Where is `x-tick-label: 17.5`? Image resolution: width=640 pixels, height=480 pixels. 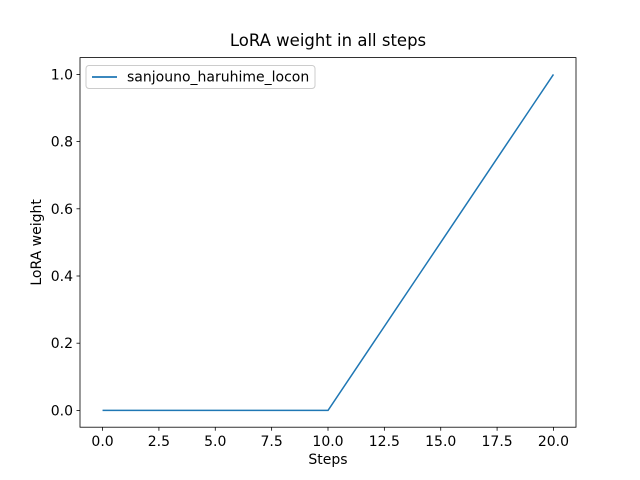
x-tick-label: 17.5 is located at coordinates (497, 442).